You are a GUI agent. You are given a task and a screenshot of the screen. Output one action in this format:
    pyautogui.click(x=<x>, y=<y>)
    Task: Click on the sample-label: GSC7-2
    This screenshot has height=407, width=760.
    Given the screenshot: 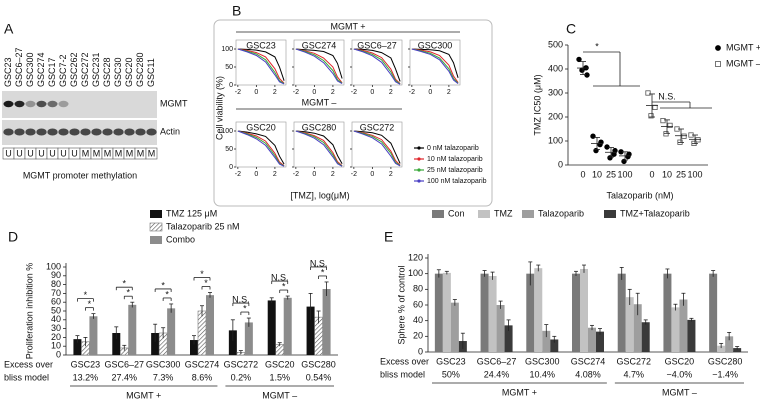 What is the action you would take?
    pyautogui.click(x=63, y=70)
    